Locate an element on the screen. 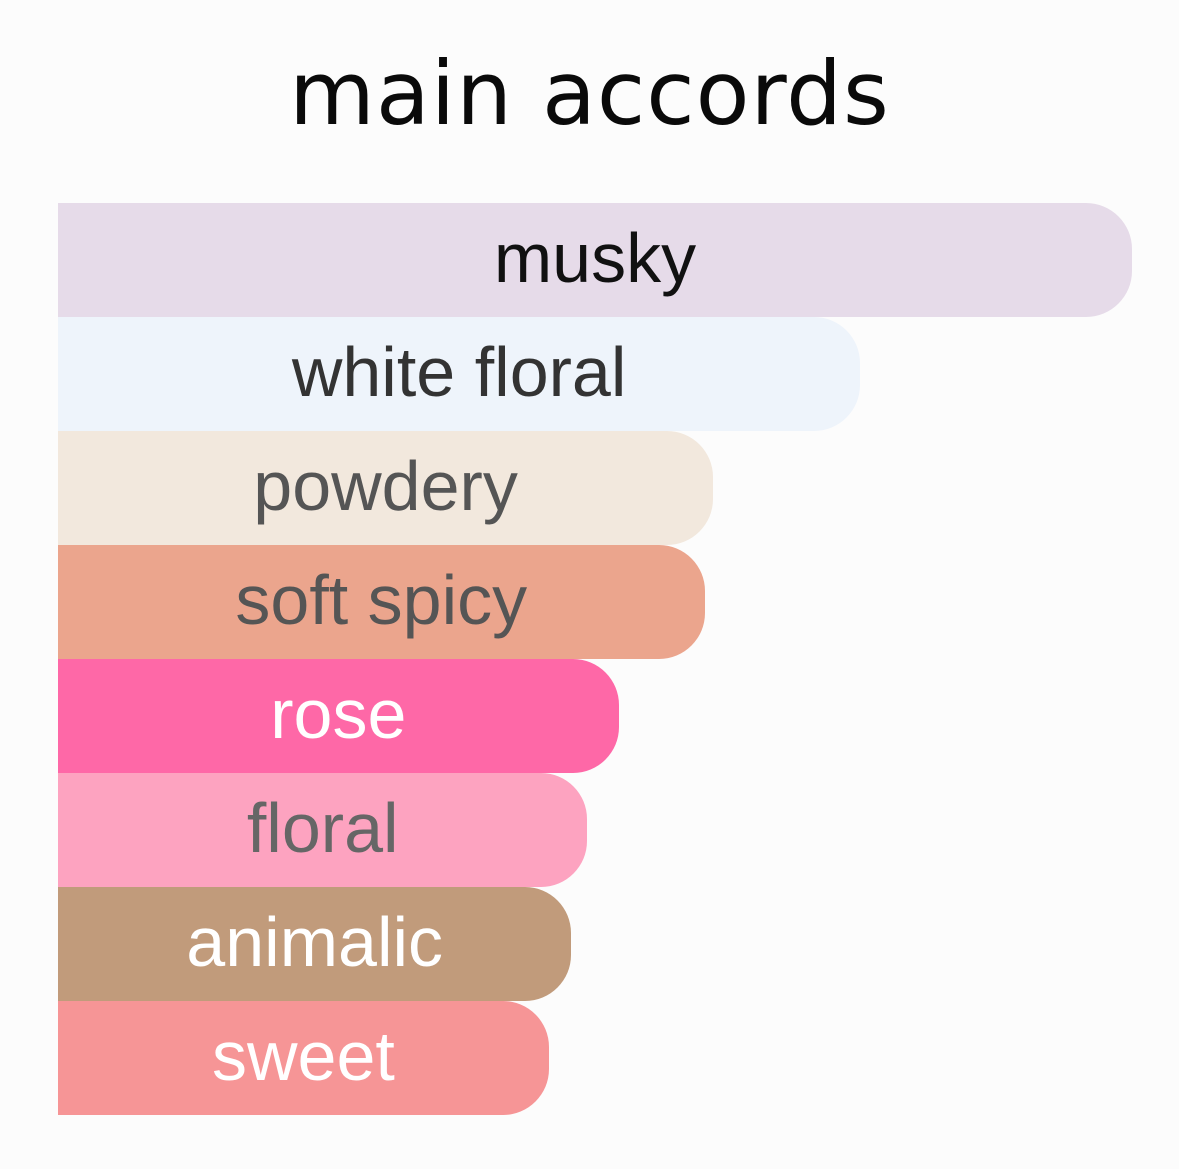  accord-bar-powdery: powdery is located at coordinates (386, 488).